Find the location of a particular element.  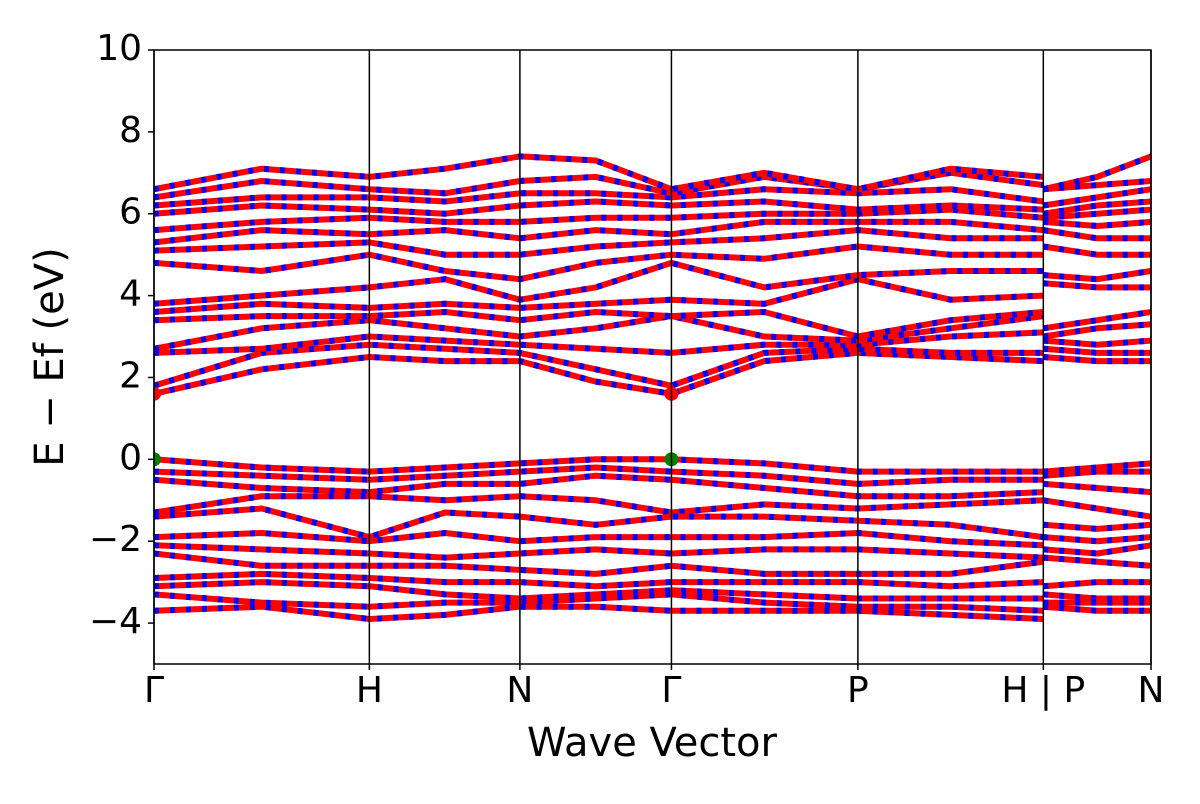

y-tick-label: −2 is located at coordinates (115, 539).